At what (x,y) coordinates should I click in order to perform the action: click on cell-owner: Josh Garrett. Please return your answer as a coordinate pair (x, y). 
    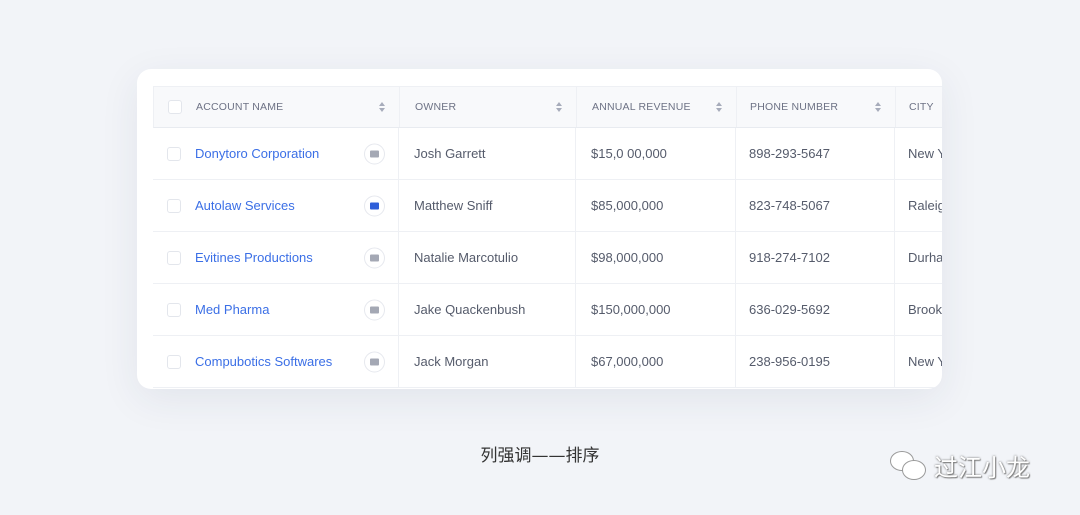
    Looking at the image, I should click on (487, 153).